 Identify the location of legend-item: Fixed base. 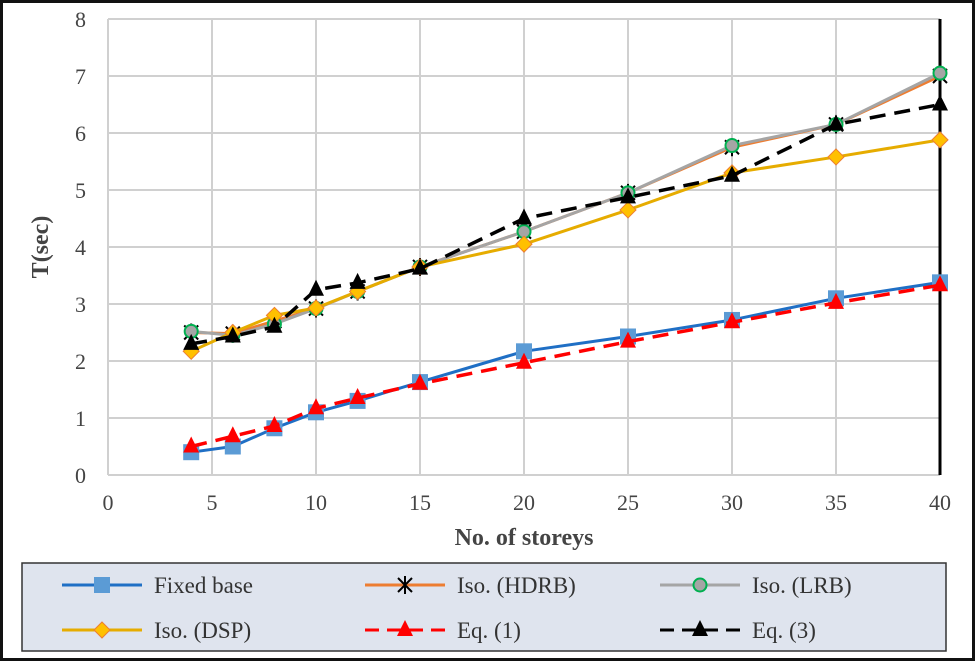
(157, 585).